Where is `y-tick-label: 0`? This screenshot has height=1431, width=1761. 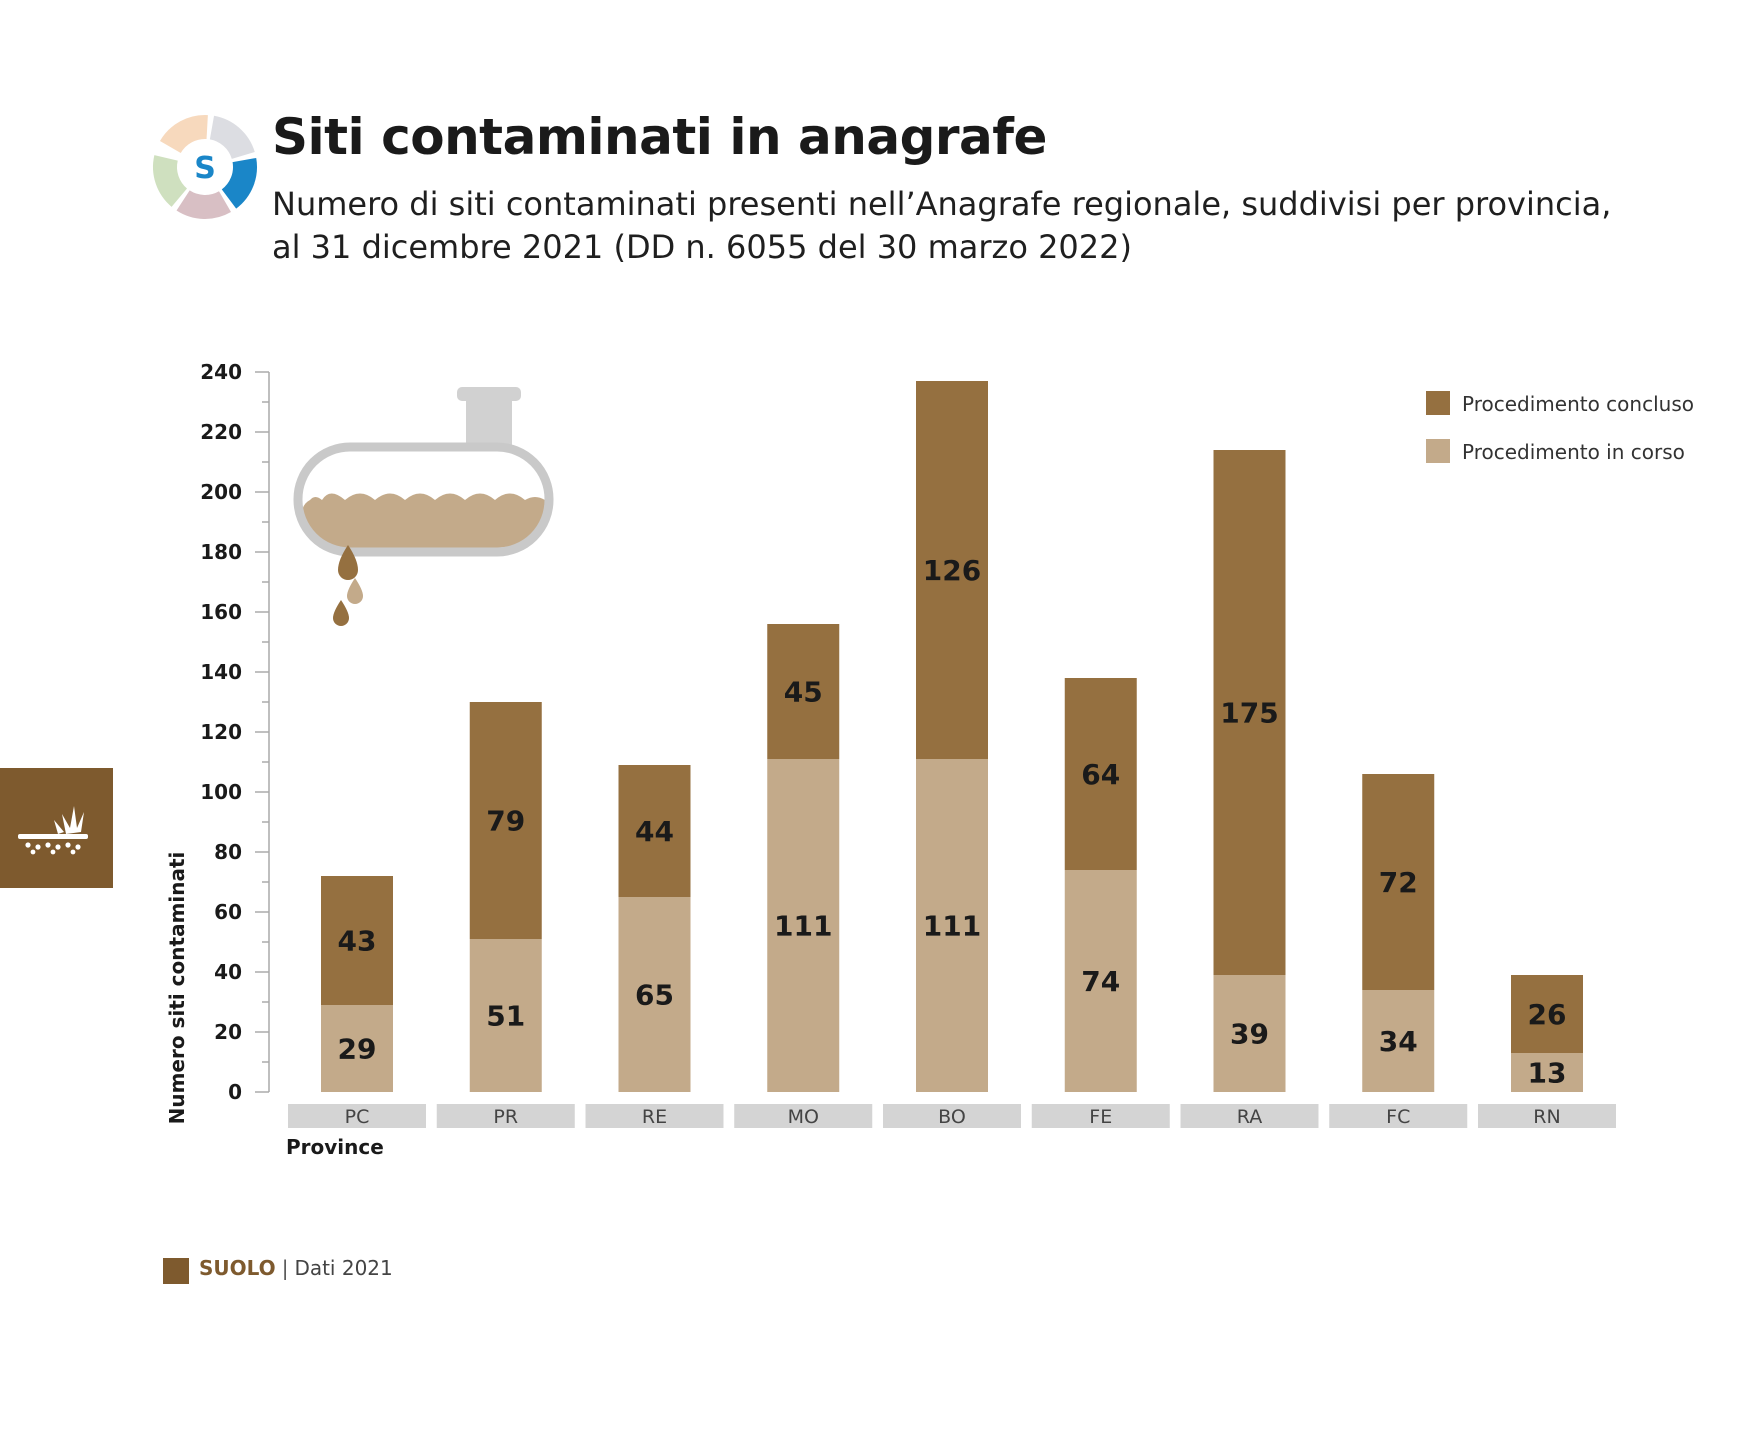 y-tick-label: 0 is located at coordinates (235, 1092).